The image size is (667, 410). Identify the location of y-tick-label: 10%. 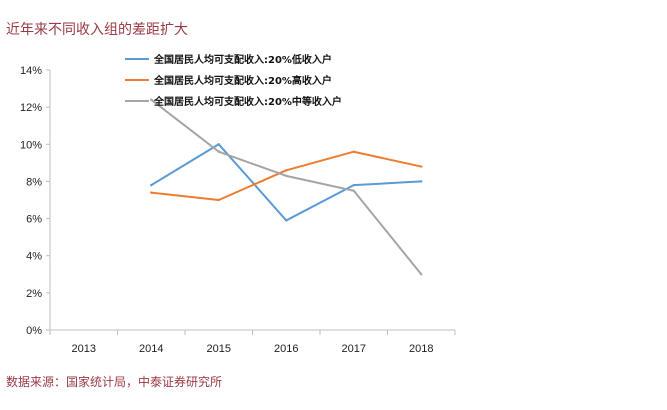
(31, 145).